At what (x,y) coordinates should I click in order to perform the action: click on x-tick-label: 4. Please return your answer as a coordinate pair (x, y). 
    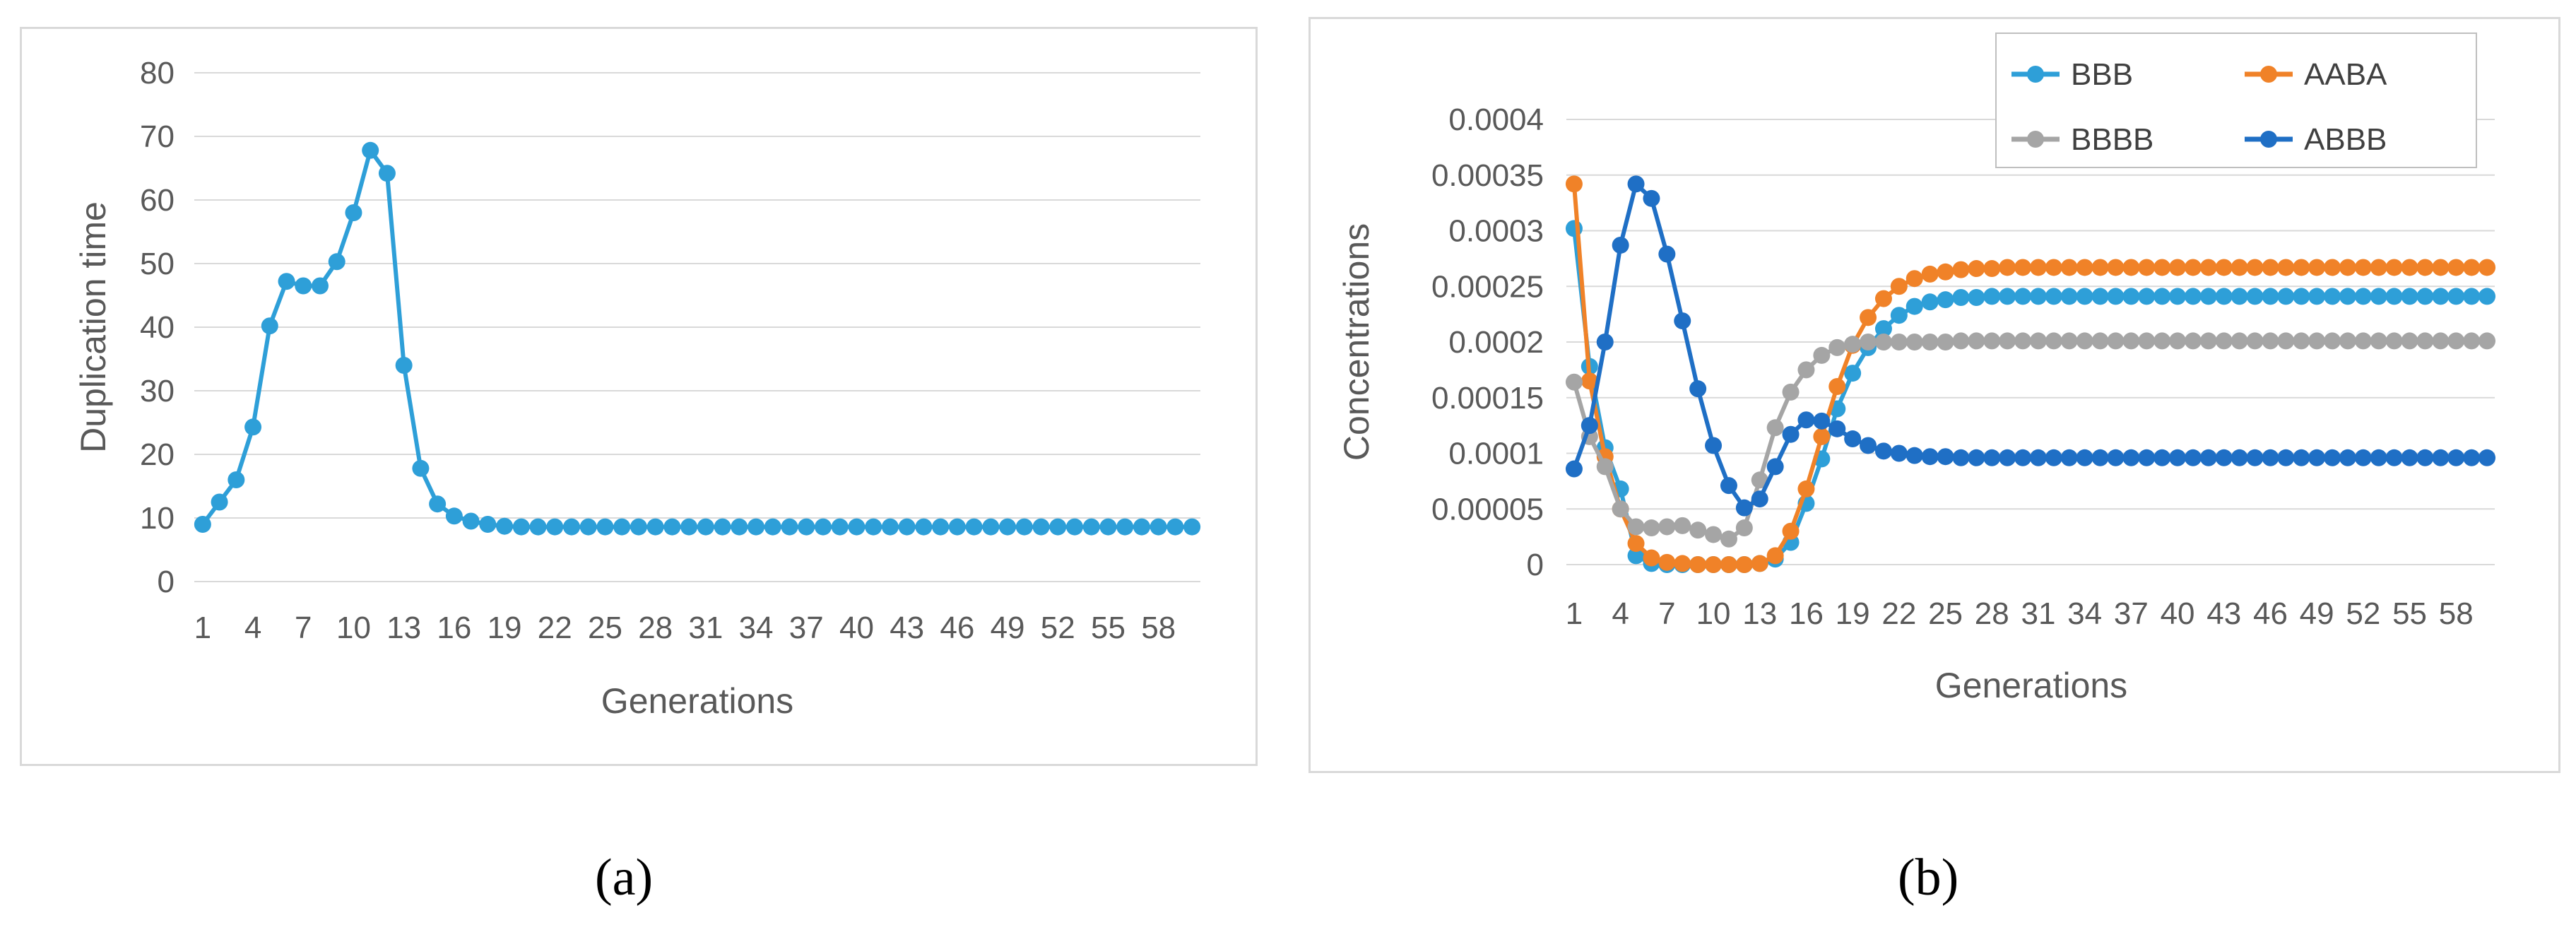
    Looking at the image, I should click on (1620, 613).